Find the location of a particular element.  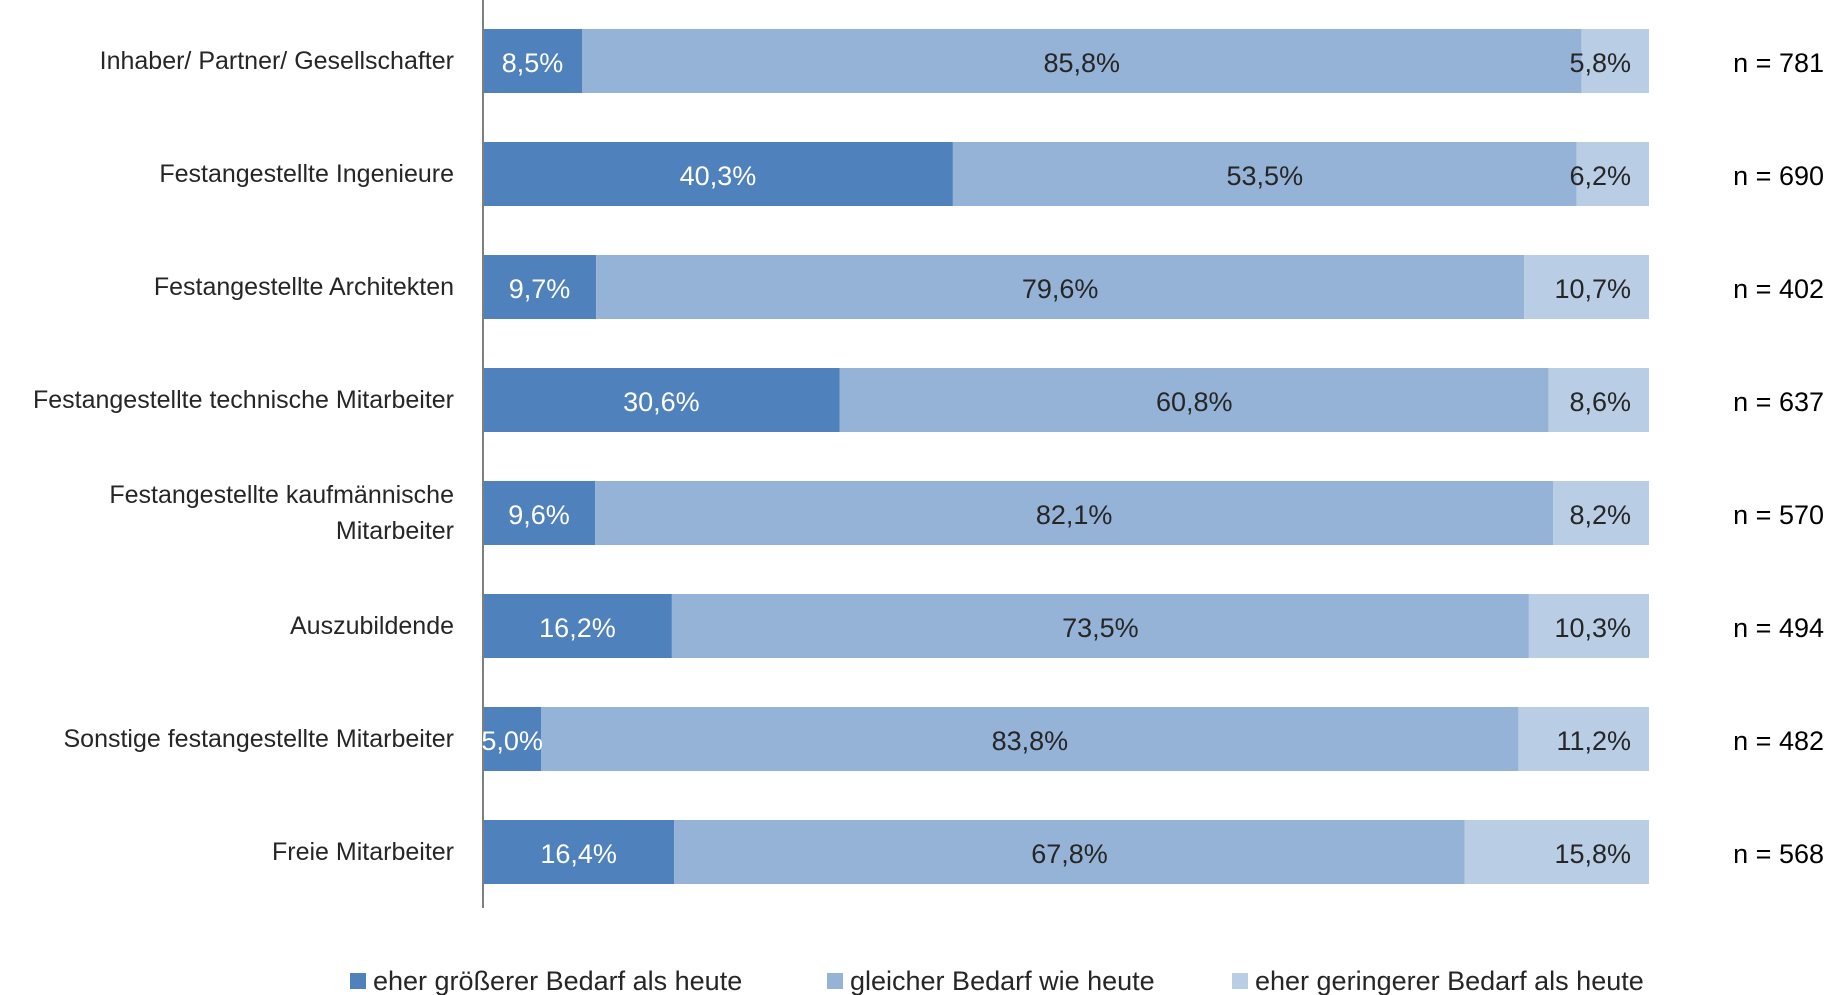

data-label: 9,7% is located at coordinates (540, 289).